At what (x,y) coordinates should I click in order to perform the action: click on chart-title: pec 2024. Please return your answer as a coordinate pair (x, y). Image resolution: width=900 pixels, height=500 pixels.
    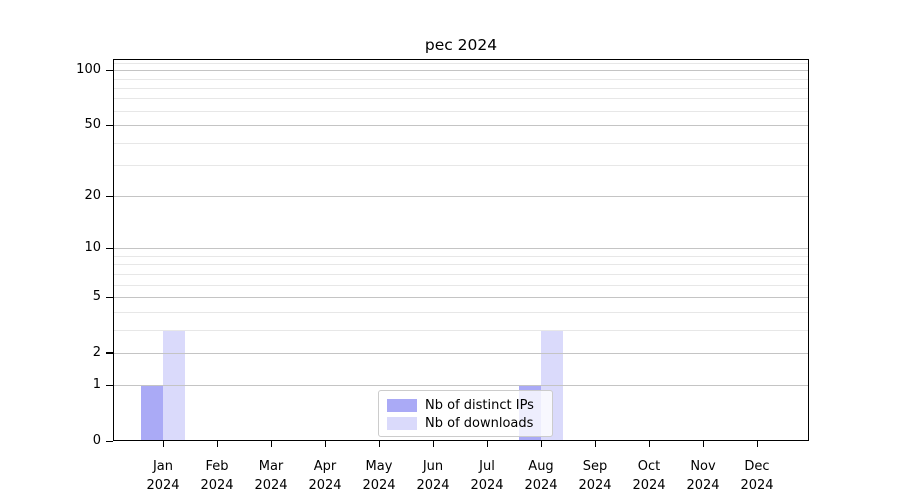
    Looking at the image, I should click on (461, 45).